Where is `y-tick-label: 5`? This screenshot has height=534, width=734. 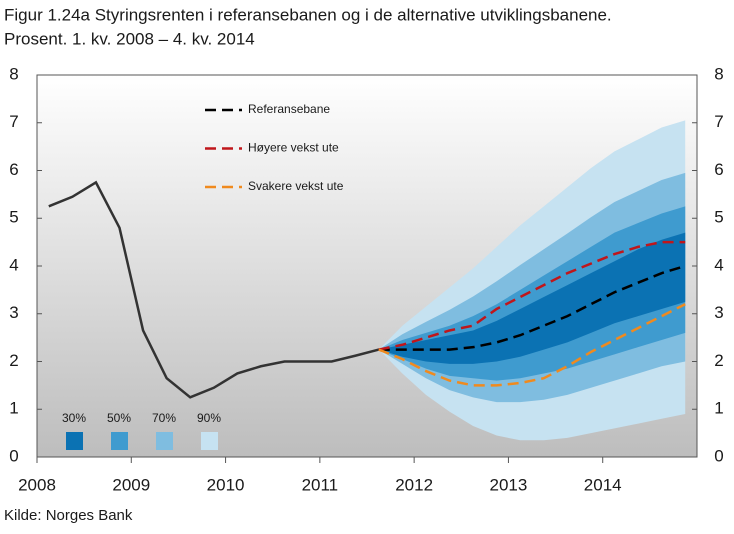 y-tick-label: 5 is located at coordinates (13, 217).